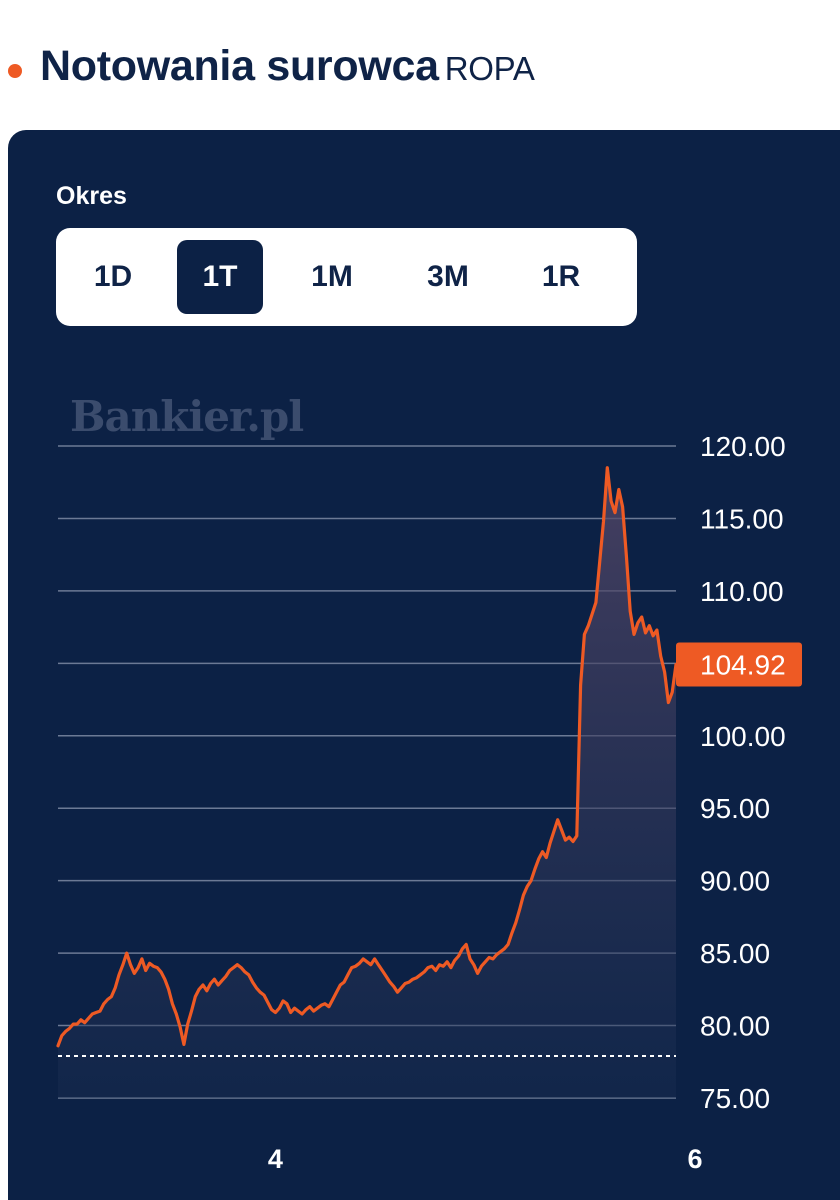 The height and width of the screenshot is (1200, 840). Describe the element at coordinates (275, 1159) in the screenshot. I see `x-tick-label: 4` at that location.